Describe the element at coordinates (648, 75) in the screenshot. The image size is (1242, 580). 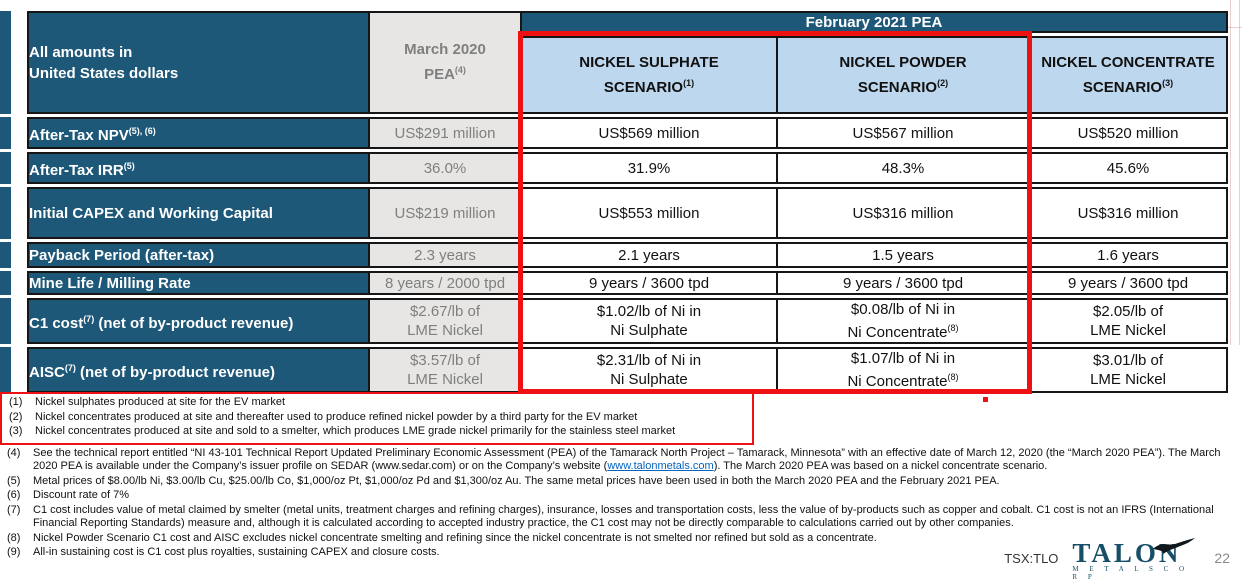
I see `nickel-sulphate-scenario-header: NICKEL SULPHATE SCENARIO(1)` at that location.